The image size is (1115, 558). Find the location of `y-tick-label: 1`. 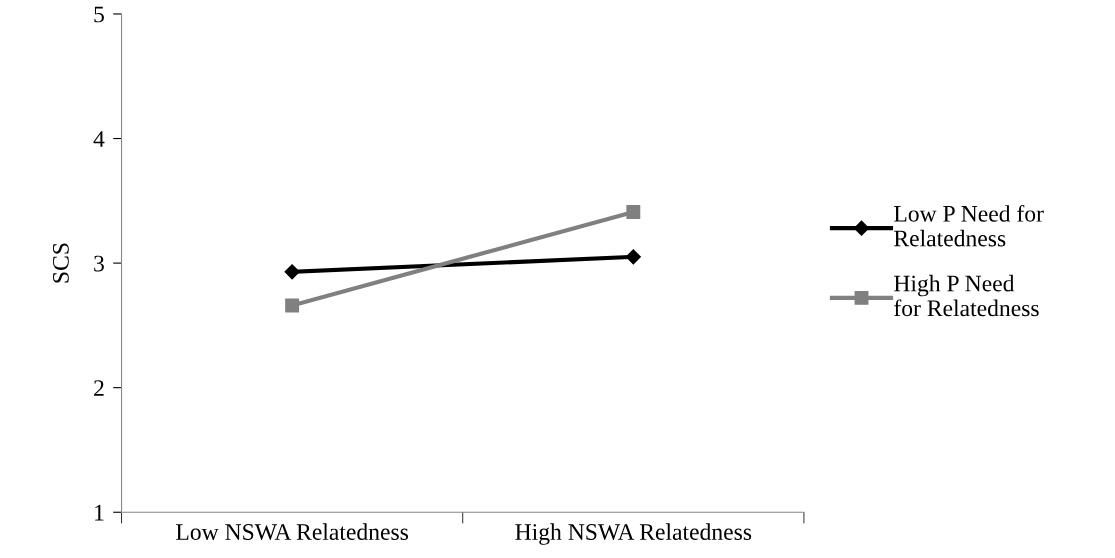

y-tick-label: 1 is located at coordinates (99, 512).